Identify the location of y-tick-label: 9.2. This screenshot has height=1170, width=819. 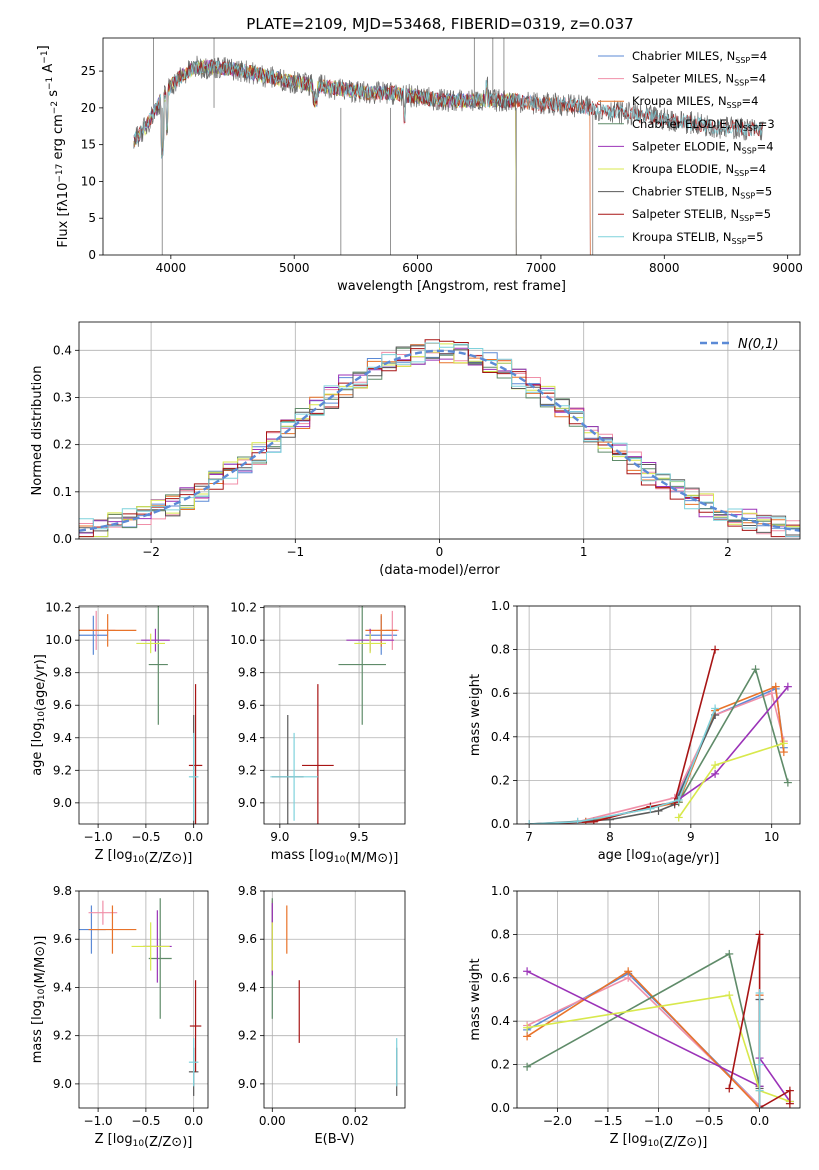
(247, 1036).